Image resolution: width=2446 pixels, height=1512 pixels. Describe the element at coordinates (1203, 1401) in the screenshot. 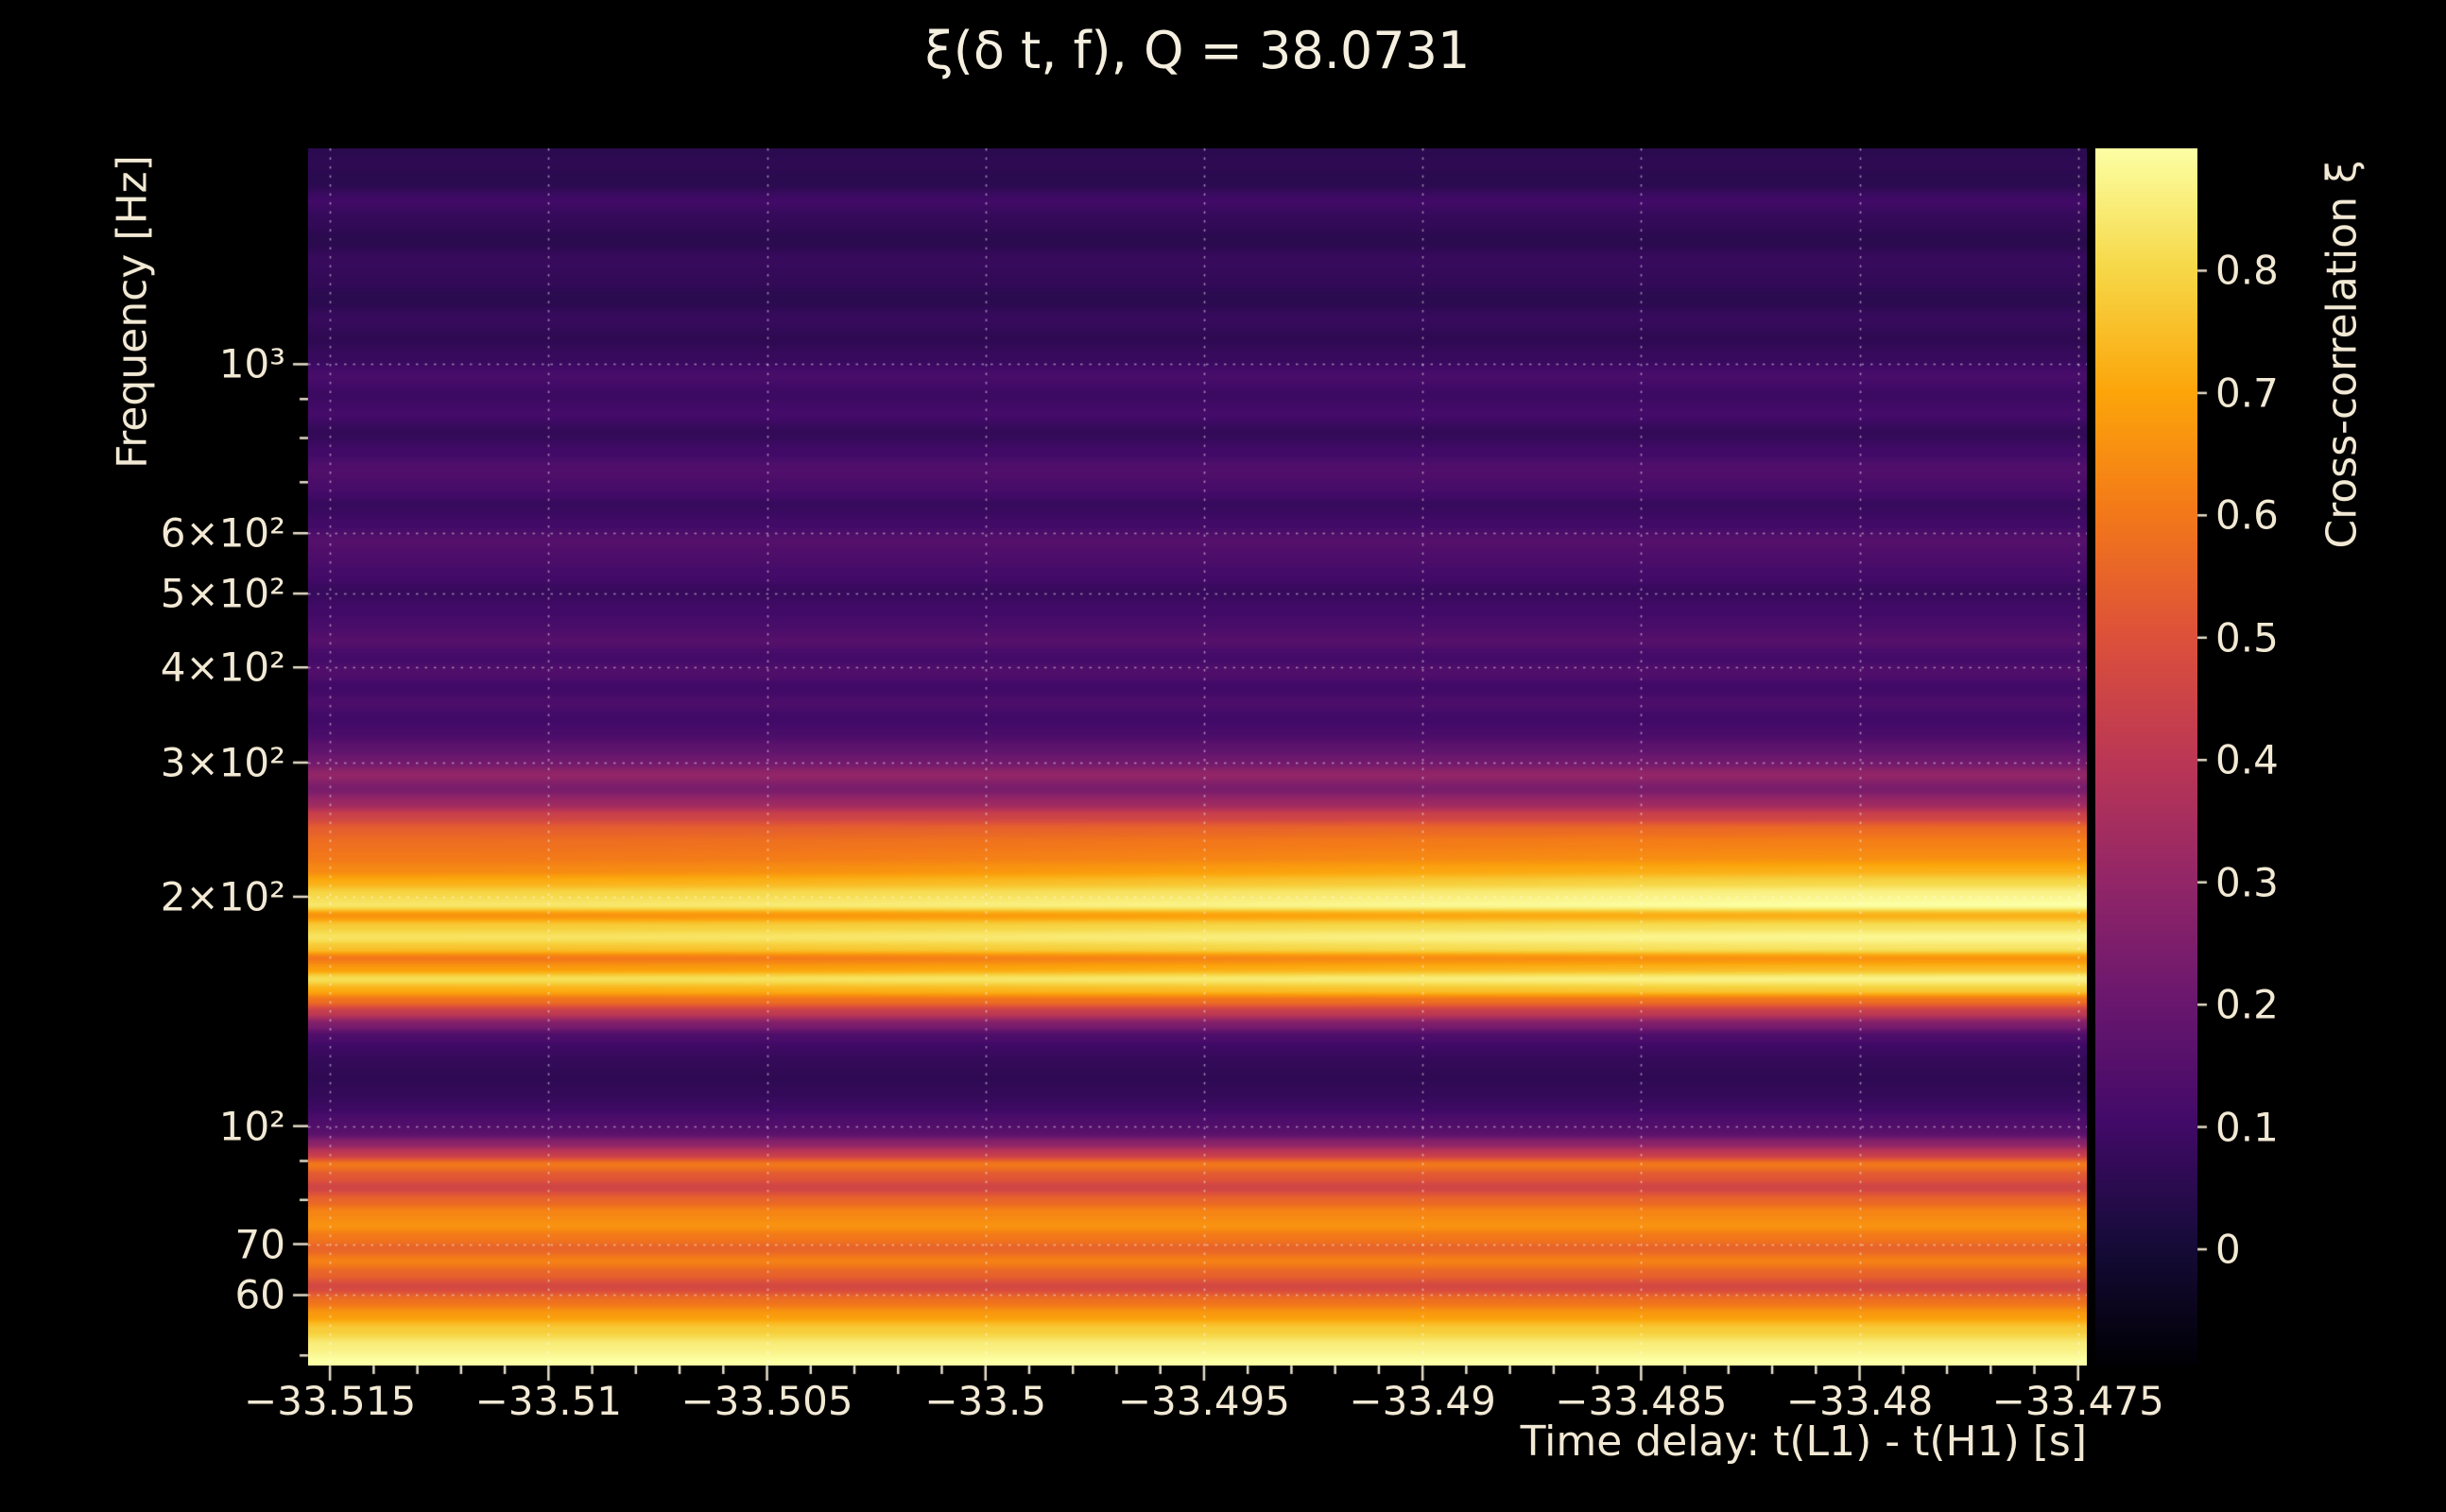

I see `x-tick-label: −33.495` at that location.